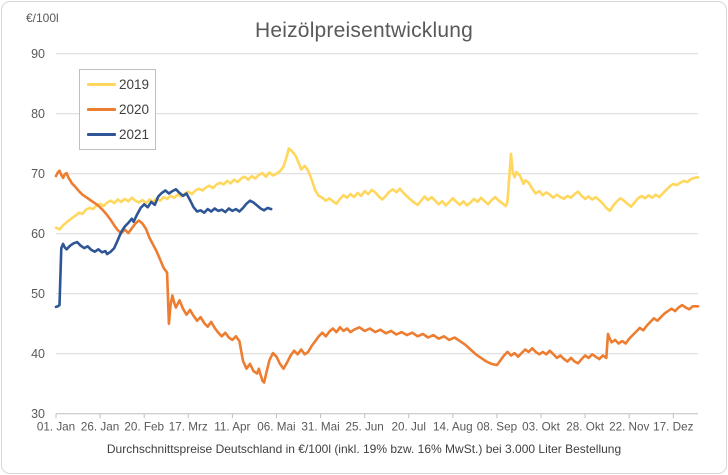 The image size is (728, 475). What do you see at coordinates (134, 84) in the screenshot?
I see `legend-label: 2019` at bounding box center [134, 84].